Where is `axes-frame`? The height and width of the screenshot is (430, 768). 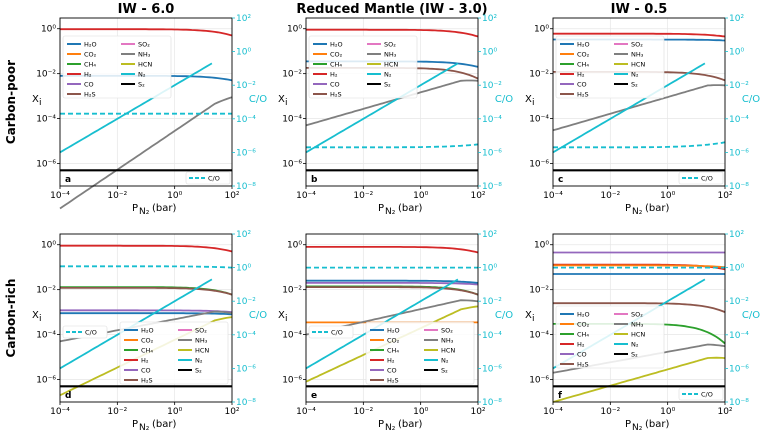 axes-frame is located at coordinates (639, 318).